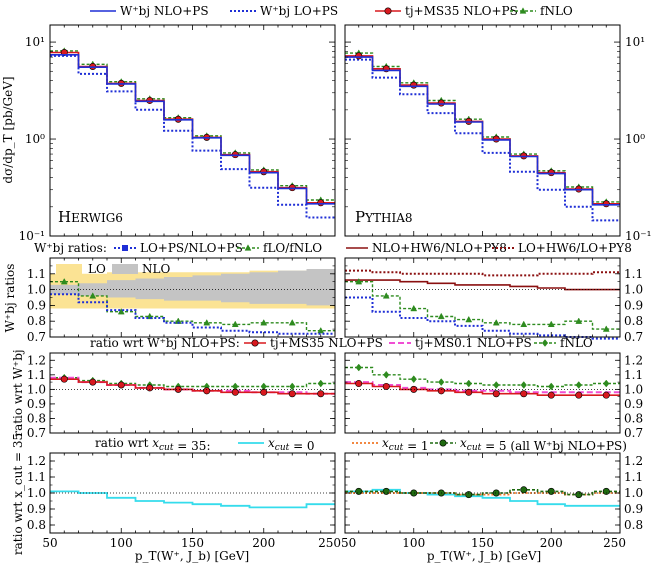 This screenshot has width=658, height=567. I want to click on xcut-panel-herwig6: 50 100 150 200 250 0.8 0.9 1.0 1.1 1.2, so click(184, 501).